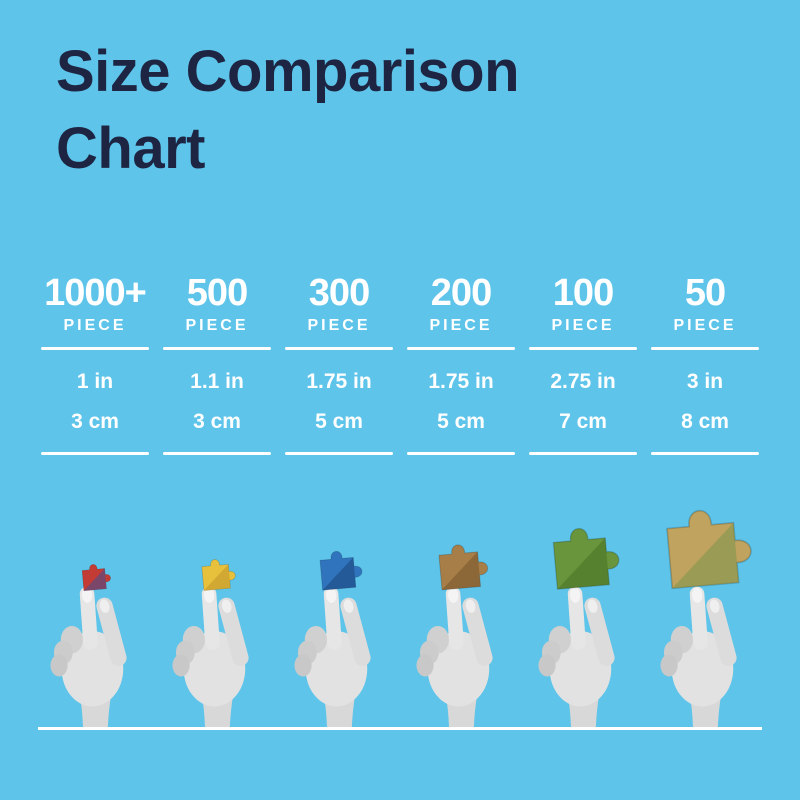 This screenshot has width=800, height=800. I want to click on title-line-1: Size Comparison, so click(288, 71).